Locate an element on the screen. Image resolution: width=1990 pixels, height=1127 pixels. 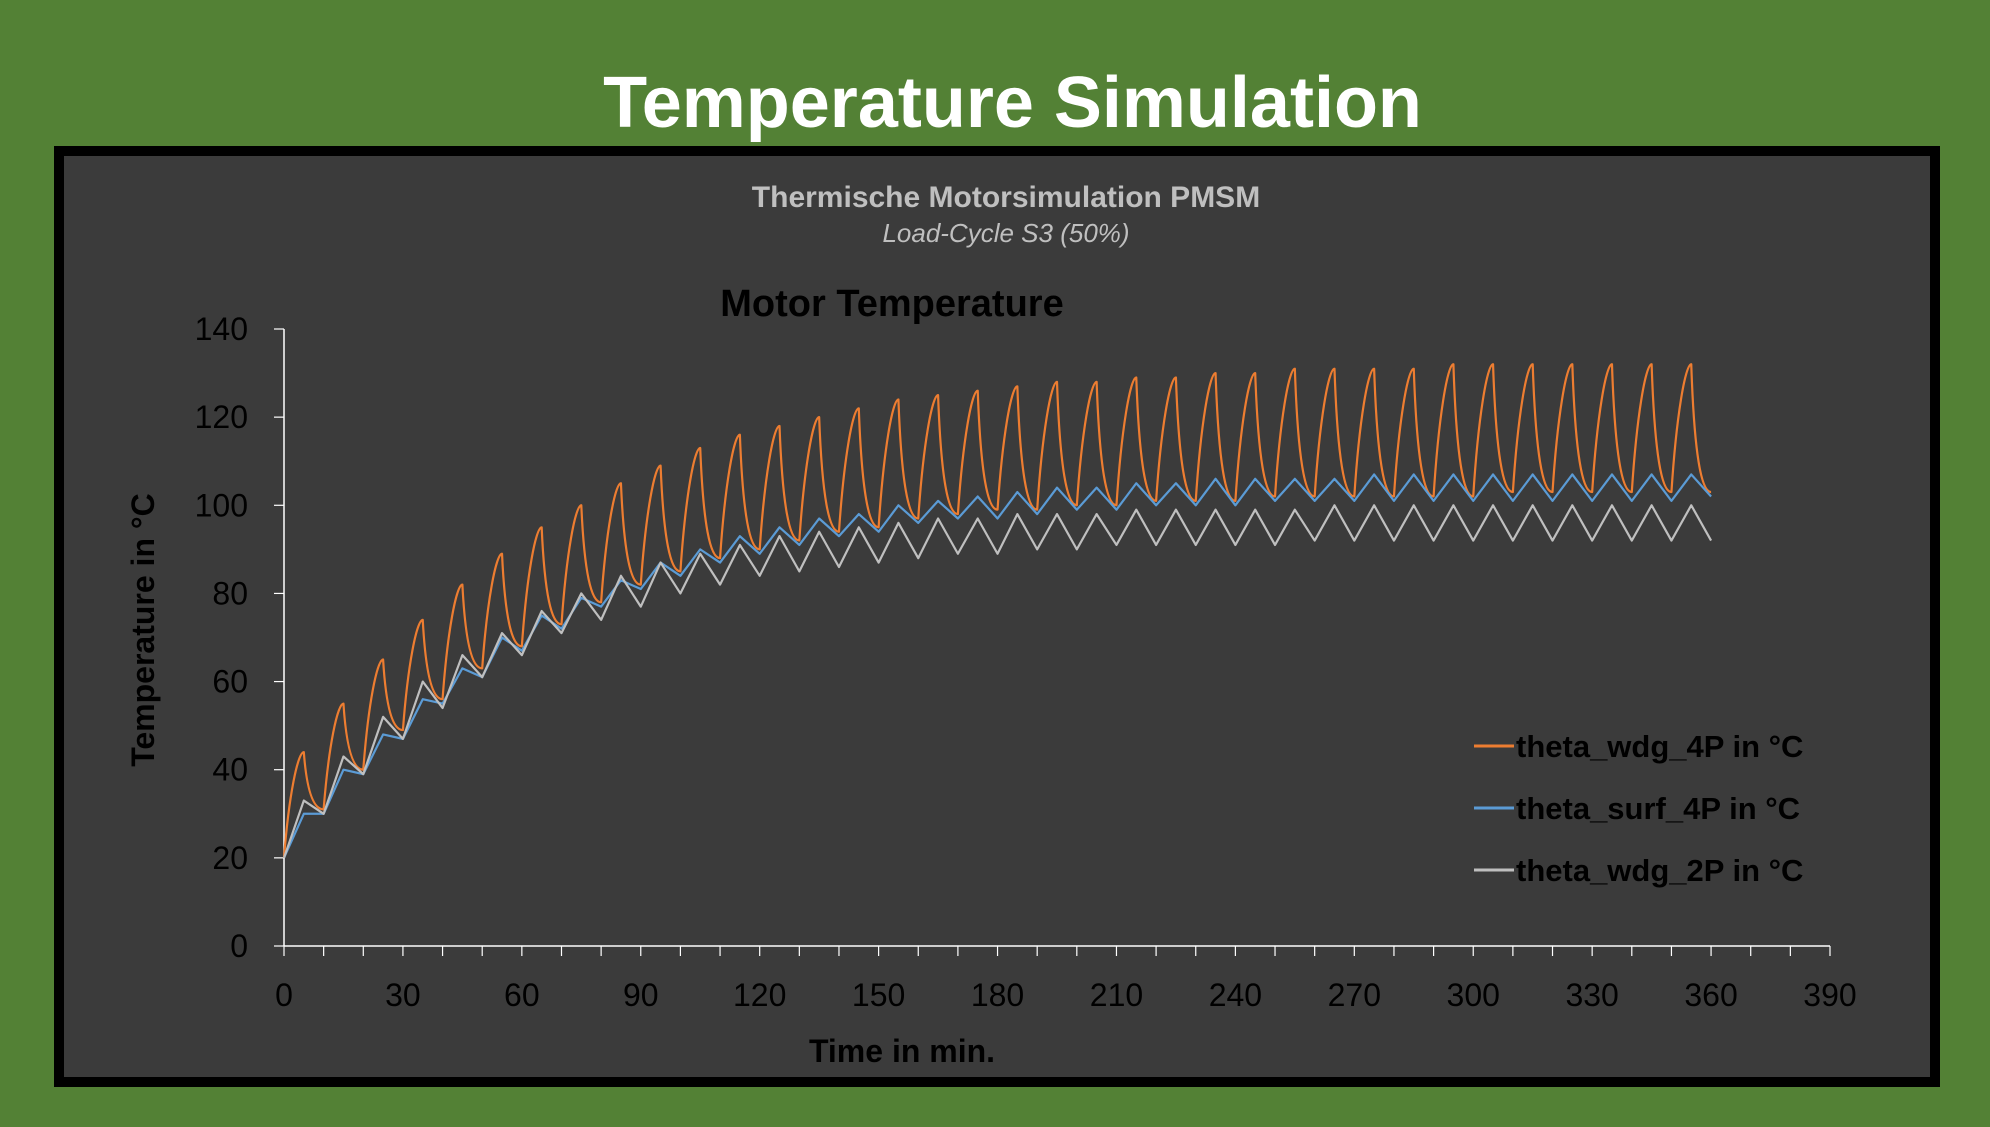
y-tick-label: 120 is located at coordinates (221, 417).